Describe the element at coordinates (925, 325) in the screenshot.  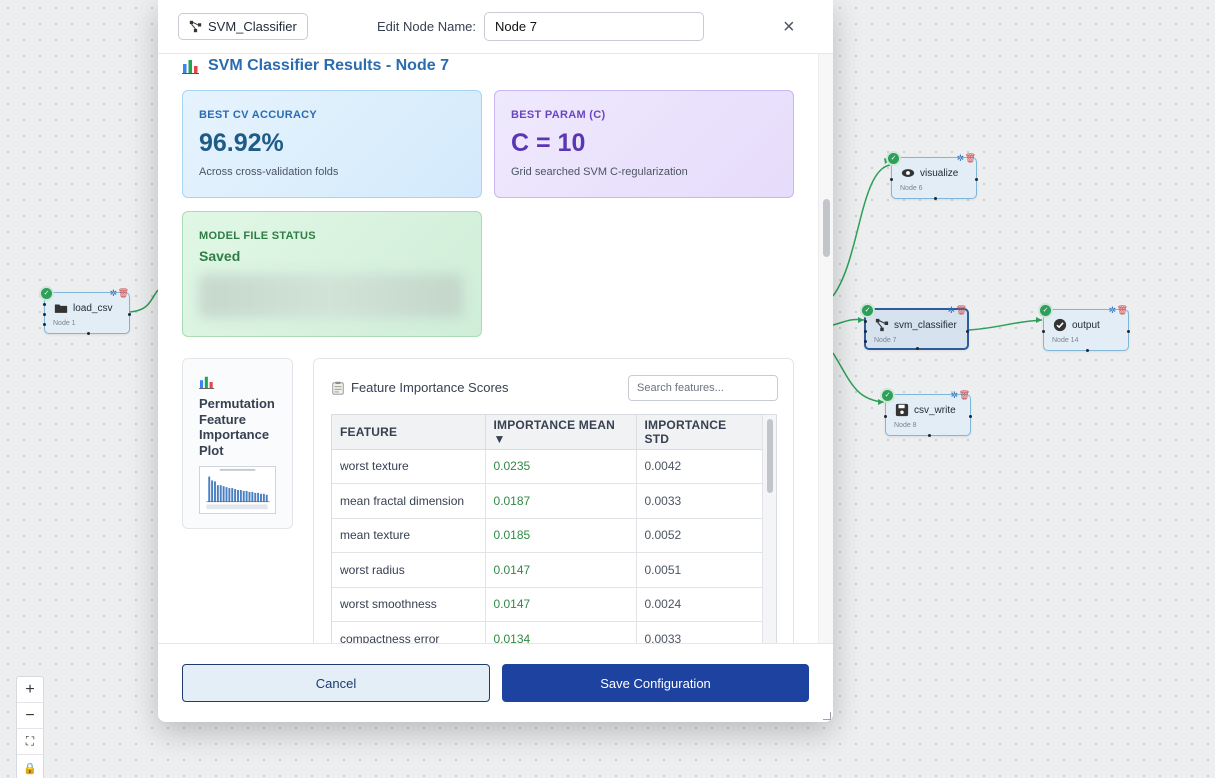
I see `node-label: svm_classifier` at that location.